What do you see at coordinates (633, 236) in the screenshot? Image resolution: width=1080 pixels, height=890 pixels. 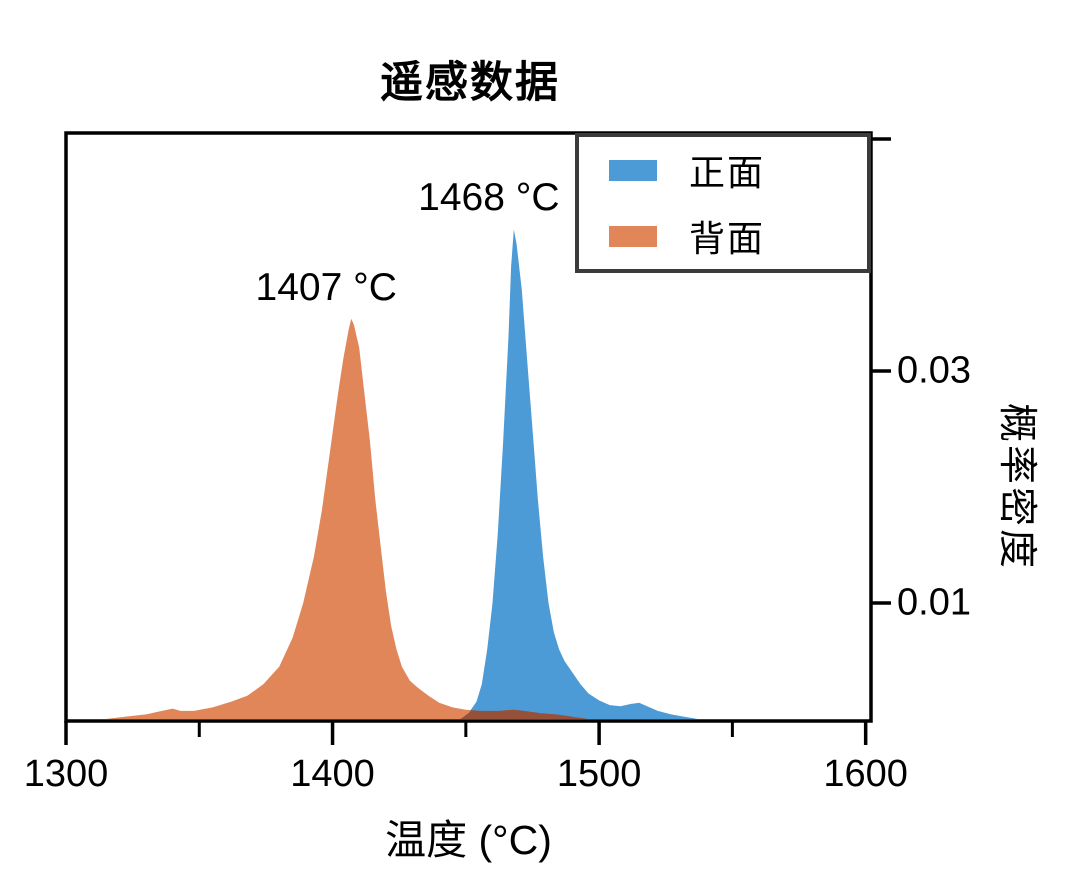 I see `legend-swatch-back-icon` at bounding box center [633, 236].